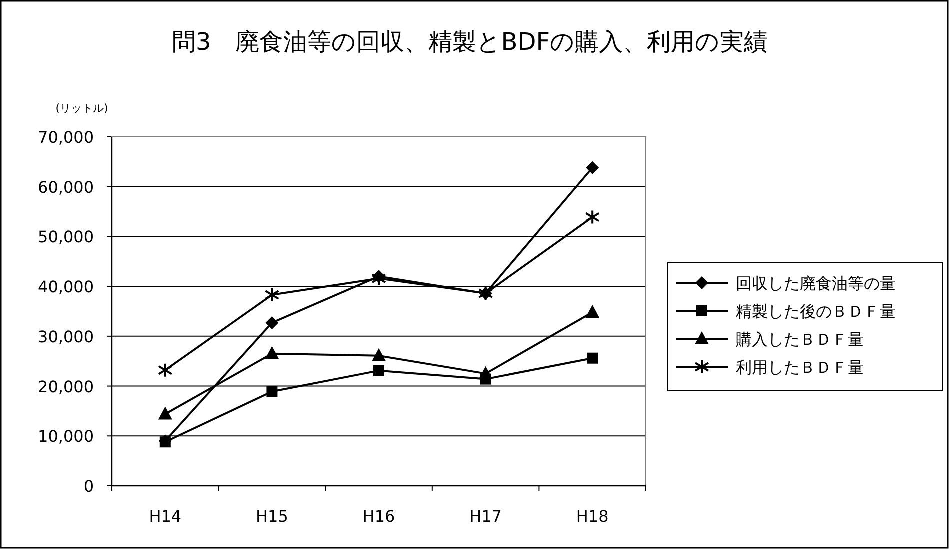 The image size is (949, 549). Describe the element at coordinates (66, 187) in the screenshot. I see `y-tick-label: 60,000` at that location.